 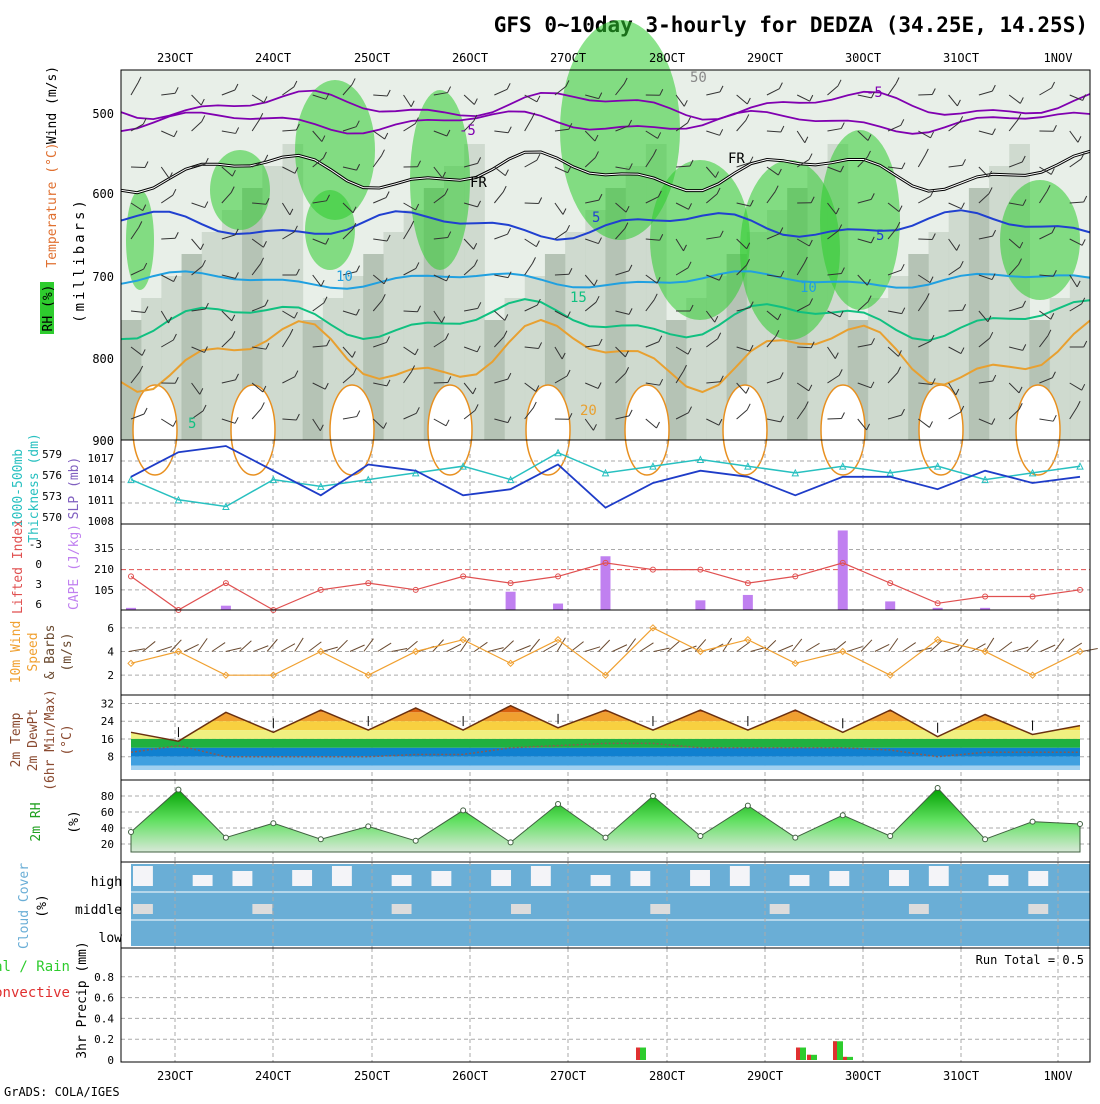 I want to click on temp-tick-label: 16, so click(x=107, y=739).